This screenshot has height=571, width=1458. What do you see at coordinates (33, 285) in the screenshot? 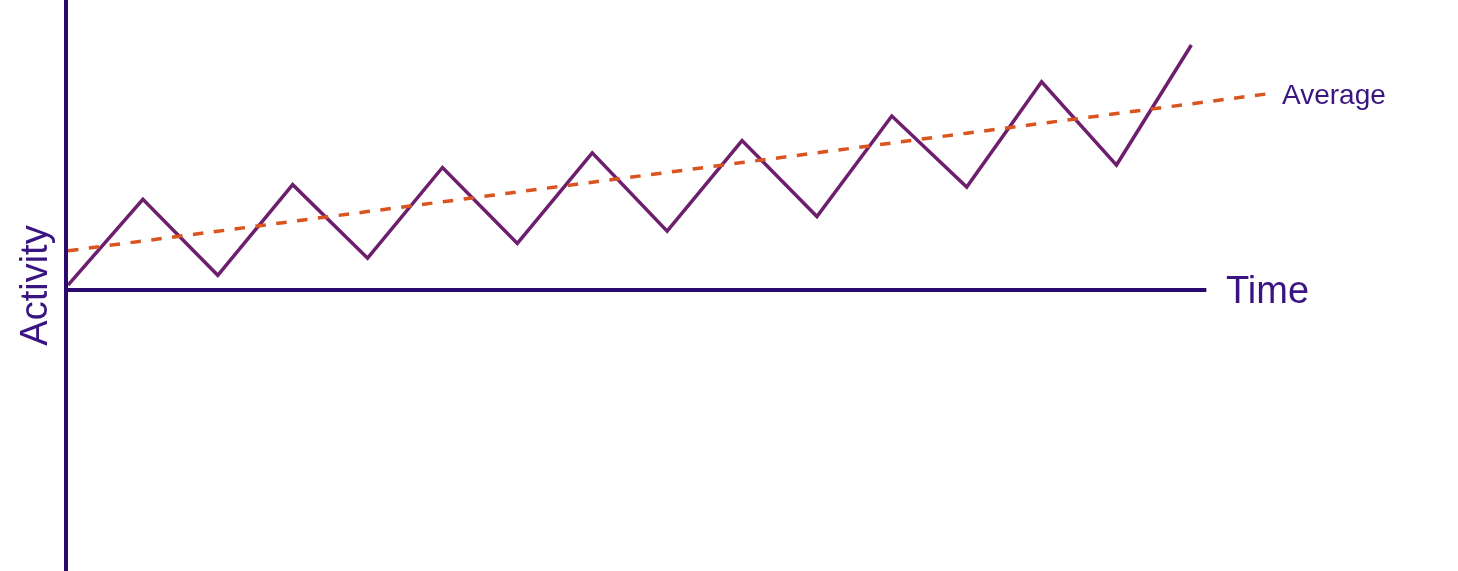
I see `y-axis-title: Activity` at bounding box center [33, 285].